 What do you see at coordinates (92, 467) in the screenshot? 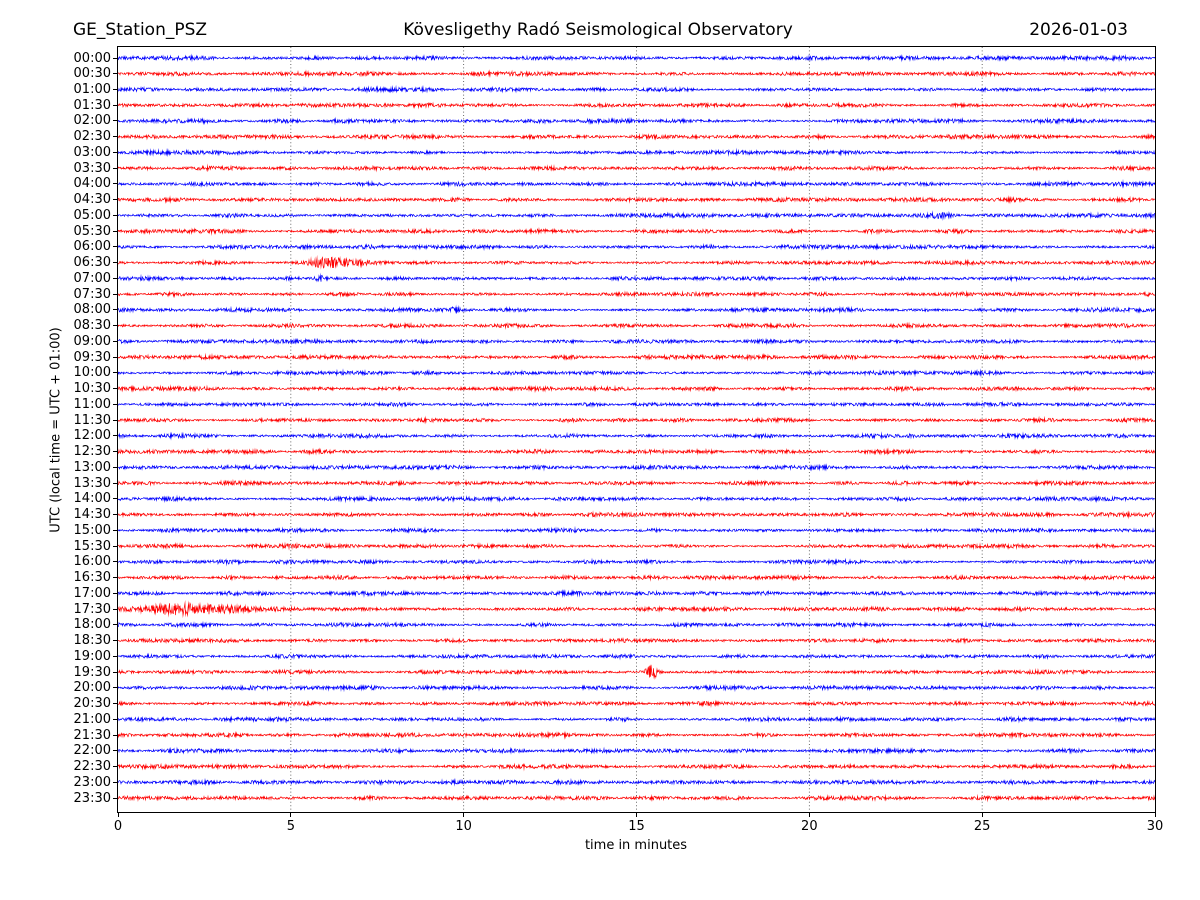
I see `y-tick-label: 13:00` at bounding box center [92, 467].